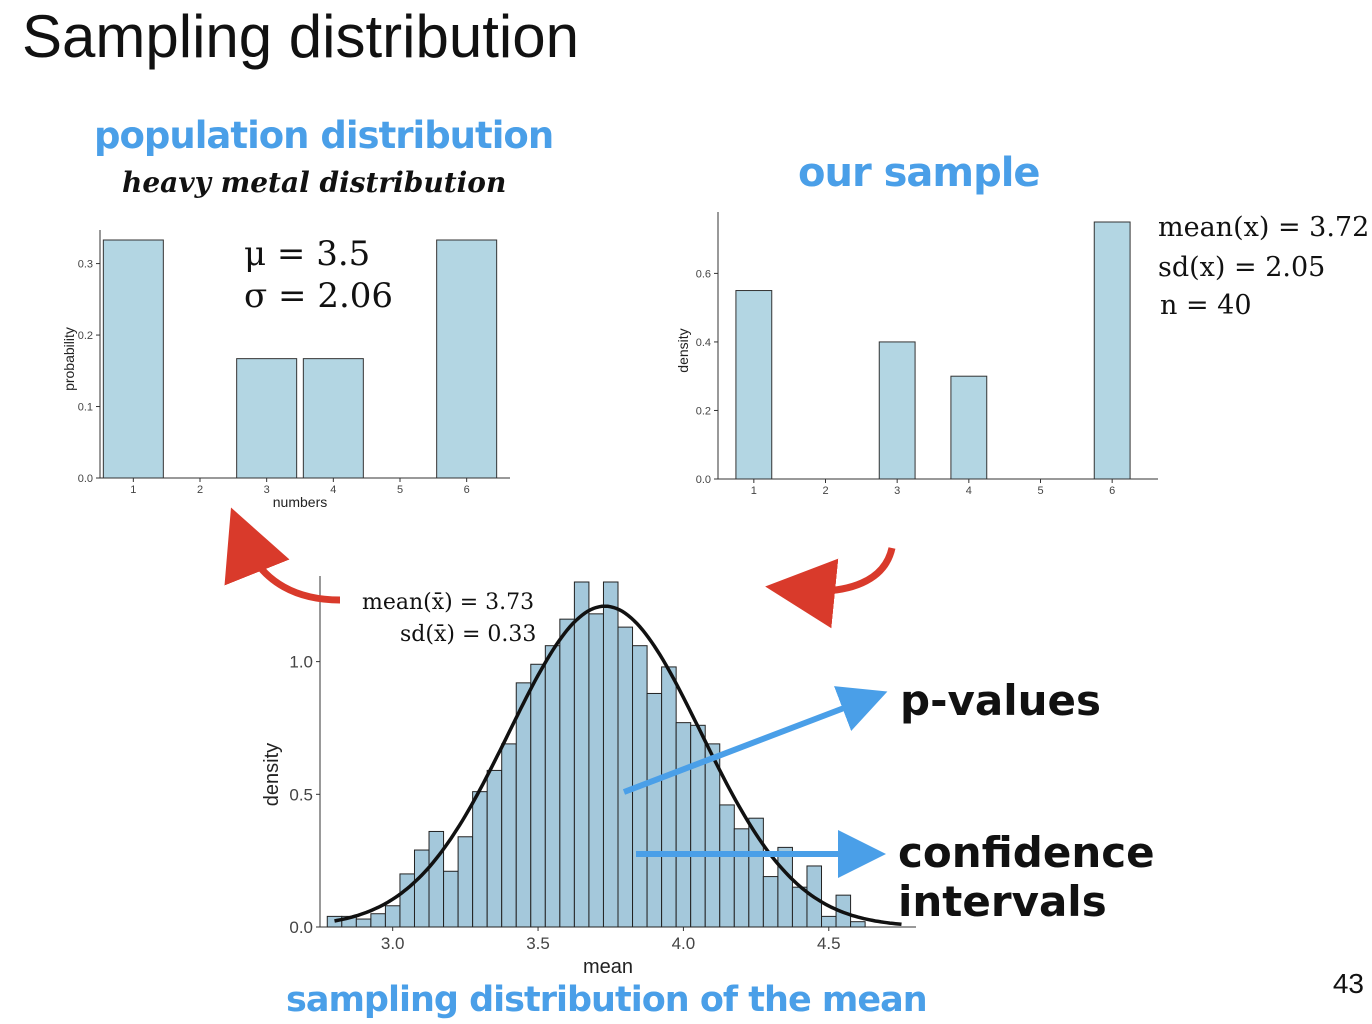 The image size is (1372, 1024). Describe the element at coordinates (919, 173) in the screenshot. I see `our-sample-heading: our sample` at that location.